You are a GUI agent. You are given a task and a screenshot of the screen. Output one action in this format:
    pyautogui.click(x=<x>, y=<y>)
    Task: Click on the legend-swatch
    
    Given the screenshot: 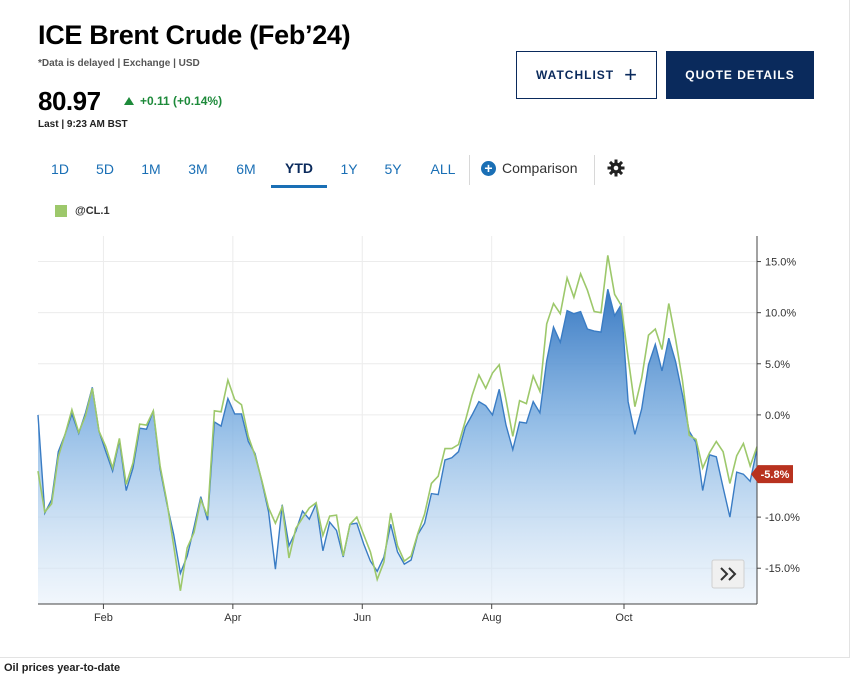 What is the action you would take?
    pyautogui.click(x=61, y=211)
    